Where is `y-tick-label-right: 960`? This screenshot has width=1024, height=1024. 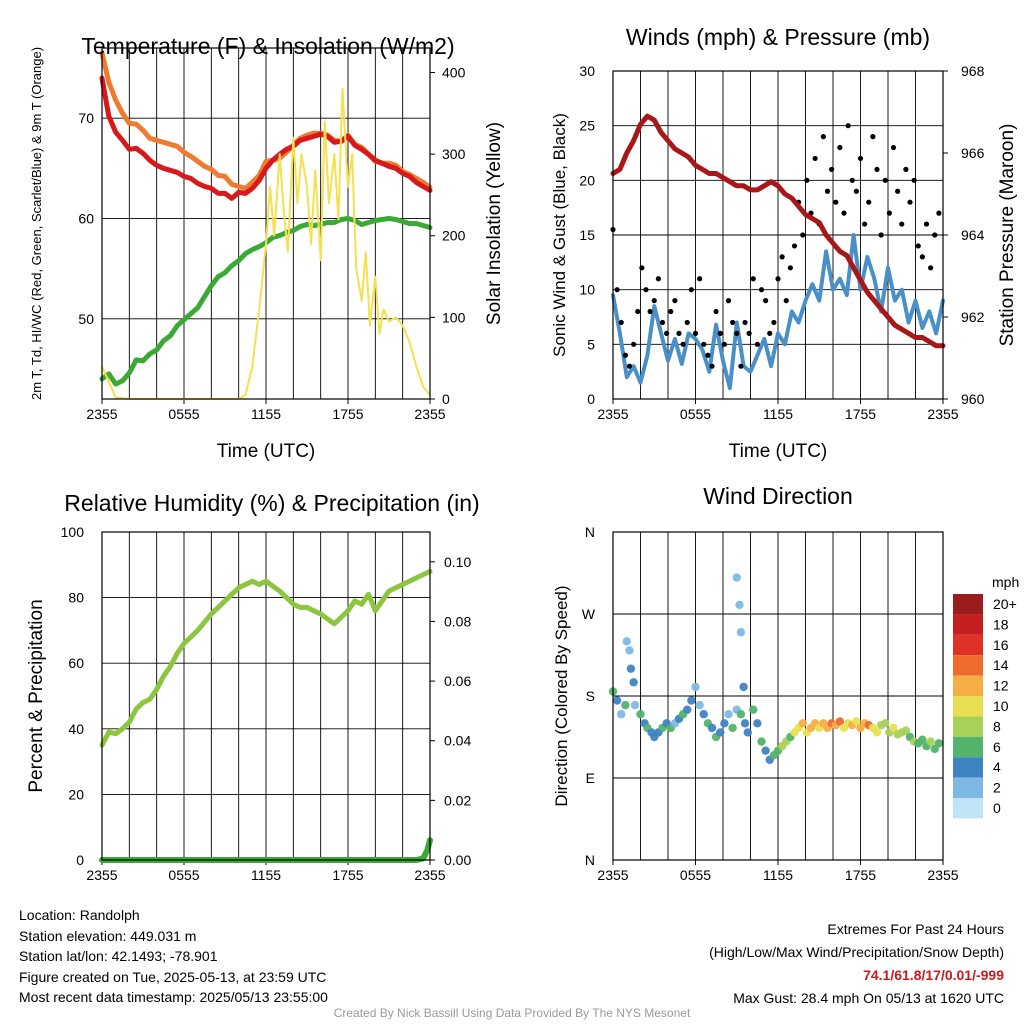
y-tick-label-right: 960 is located at coordinates (973, 399).